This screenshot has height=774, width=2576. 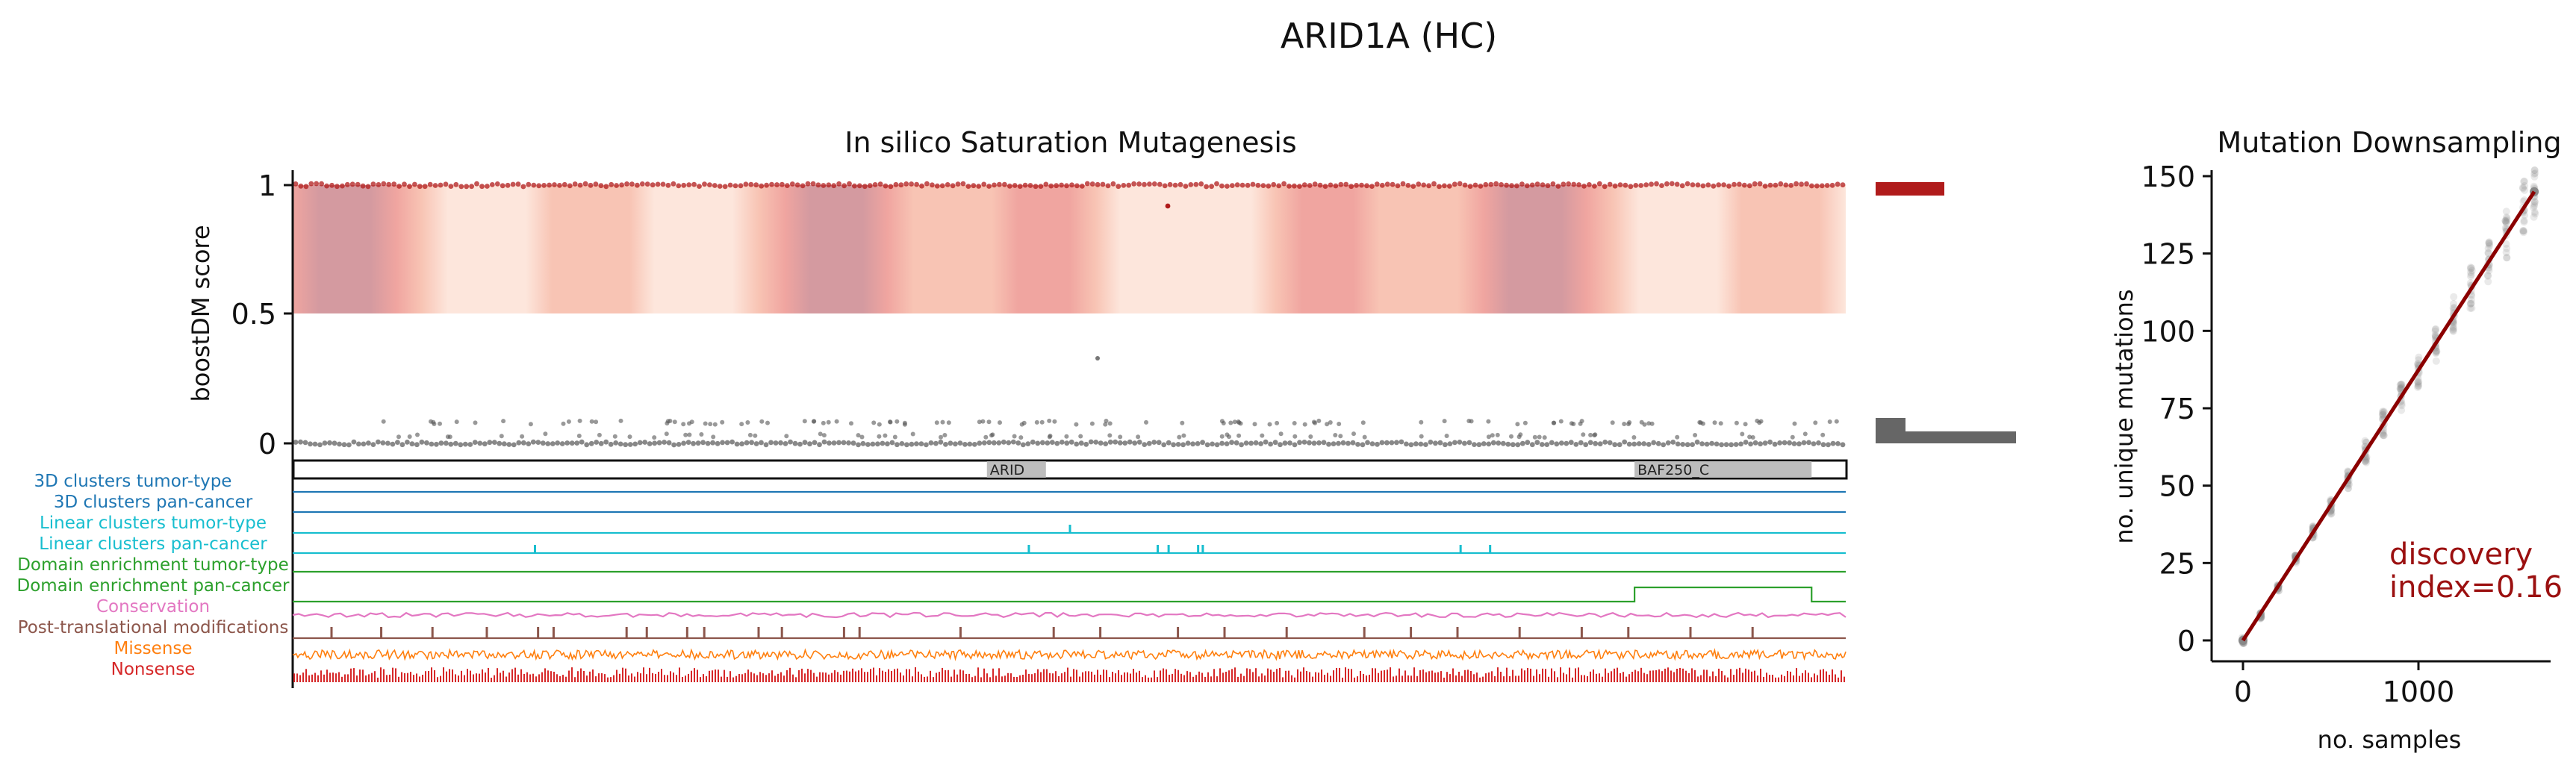 I want to click on score-heatmap, so click(x=1069, y=249).